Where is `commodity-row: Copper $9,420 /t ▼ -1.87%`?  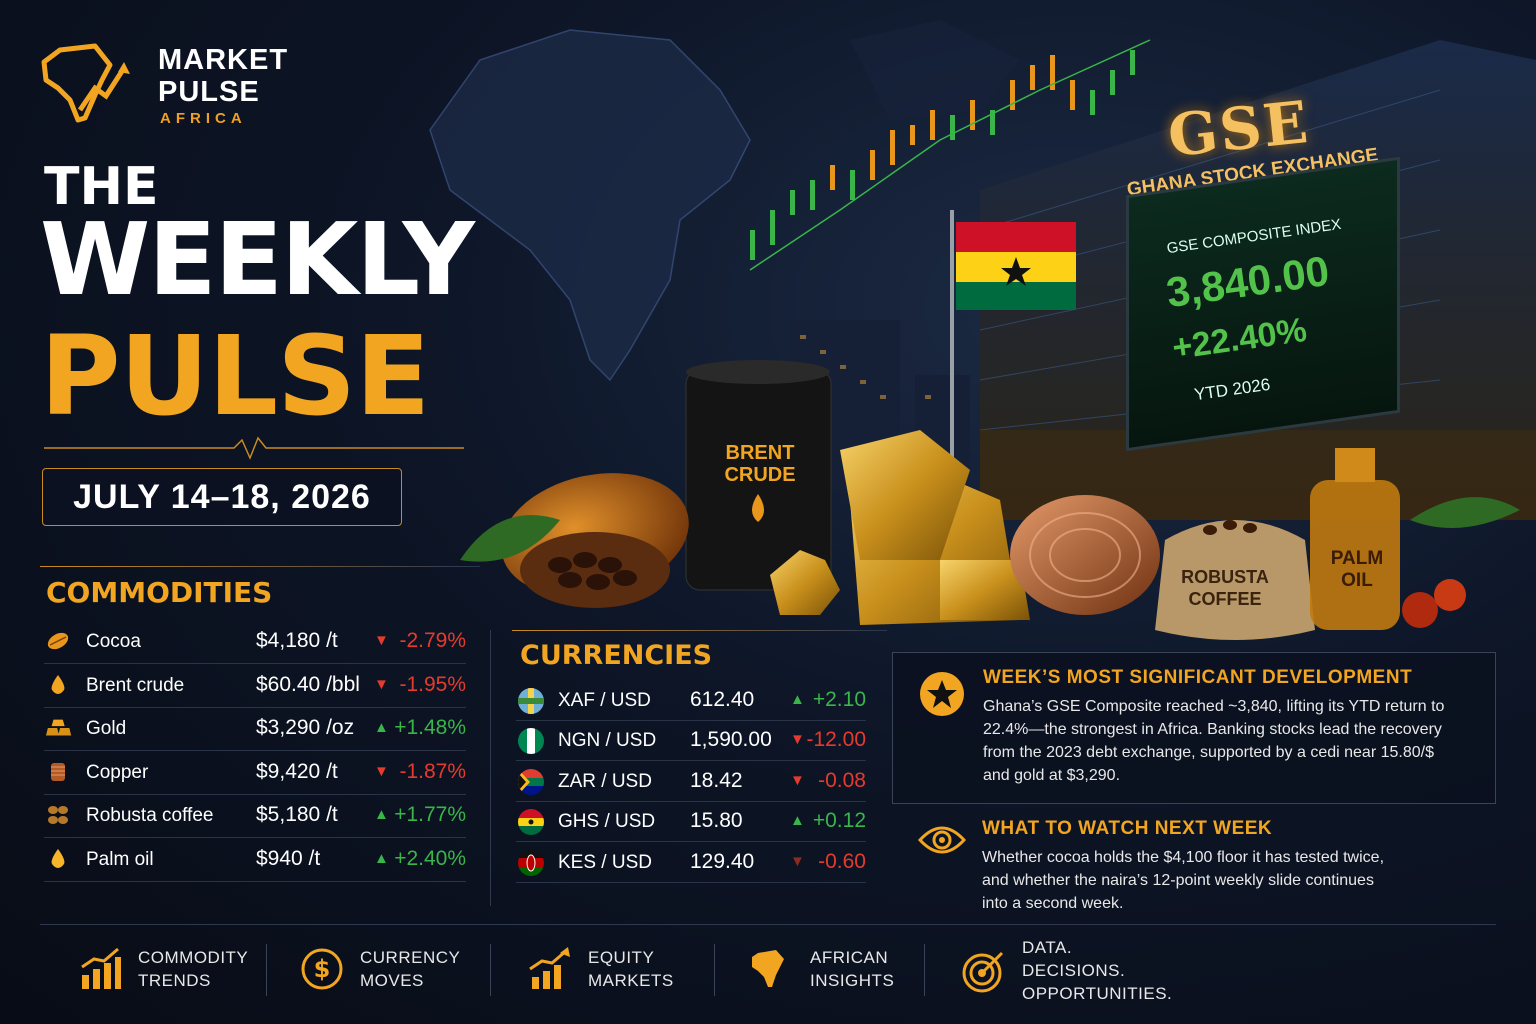
commodity-row: Copper $9,420 /t ▼ -1.87% is located at coordinates (255, 773).